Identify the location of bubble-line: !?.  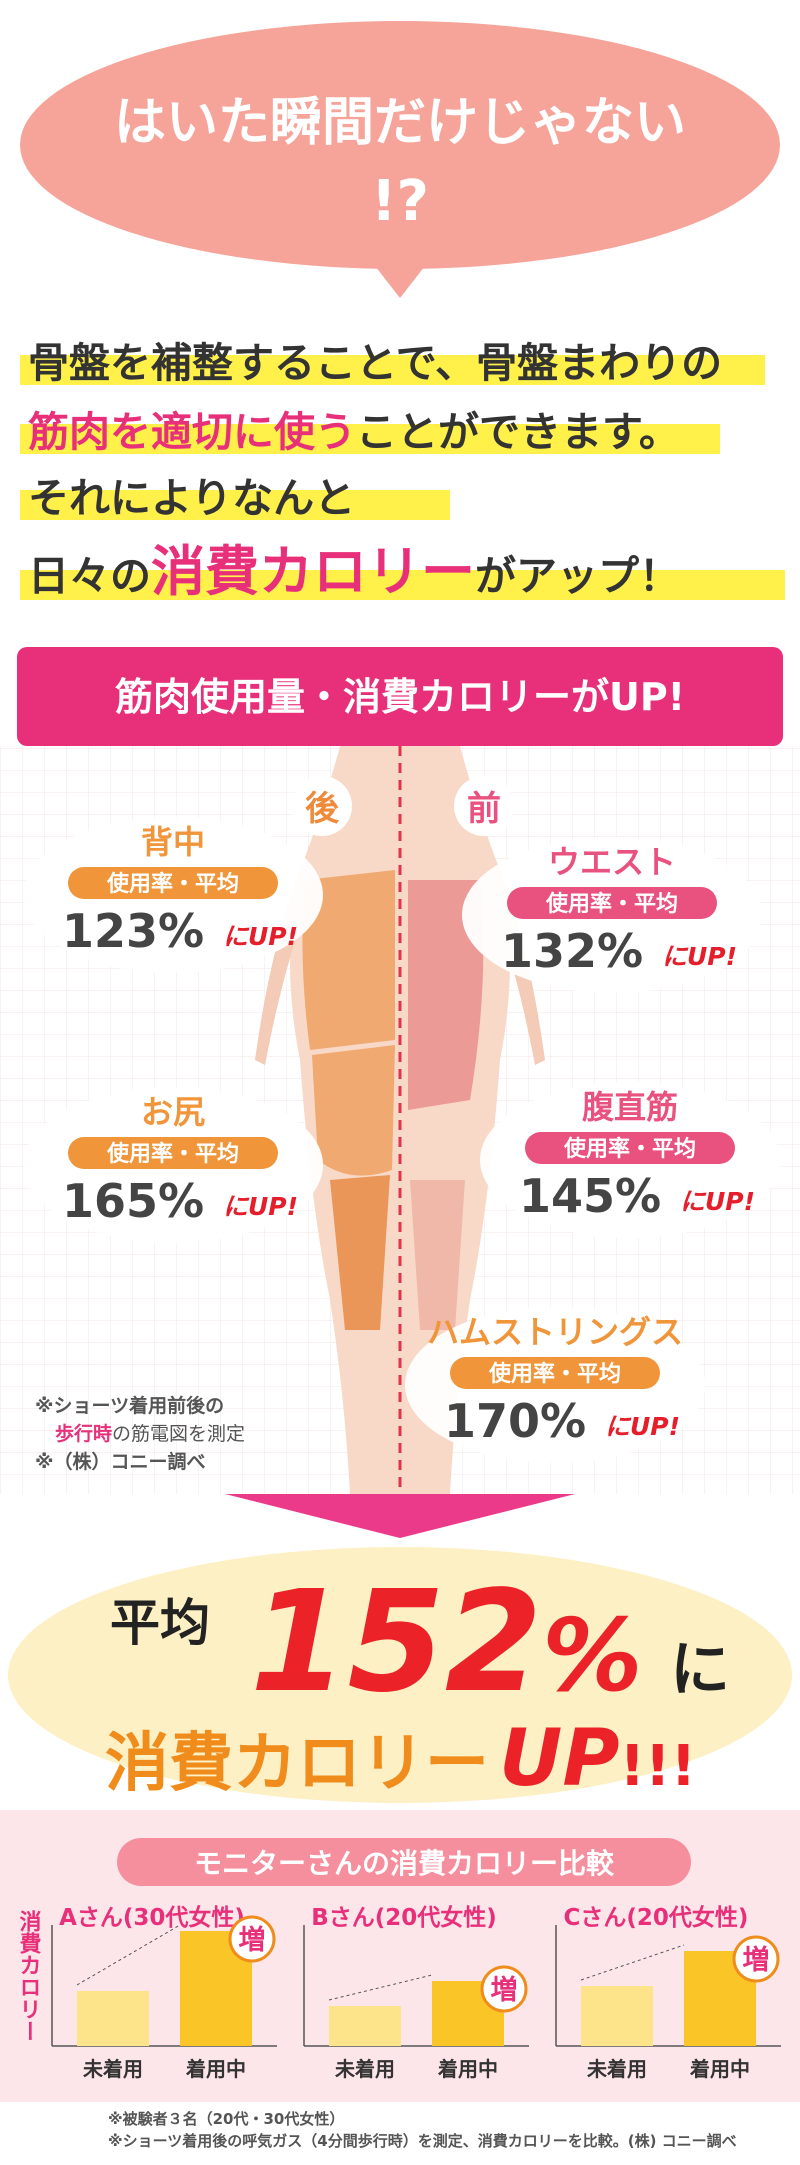
(400, 201).